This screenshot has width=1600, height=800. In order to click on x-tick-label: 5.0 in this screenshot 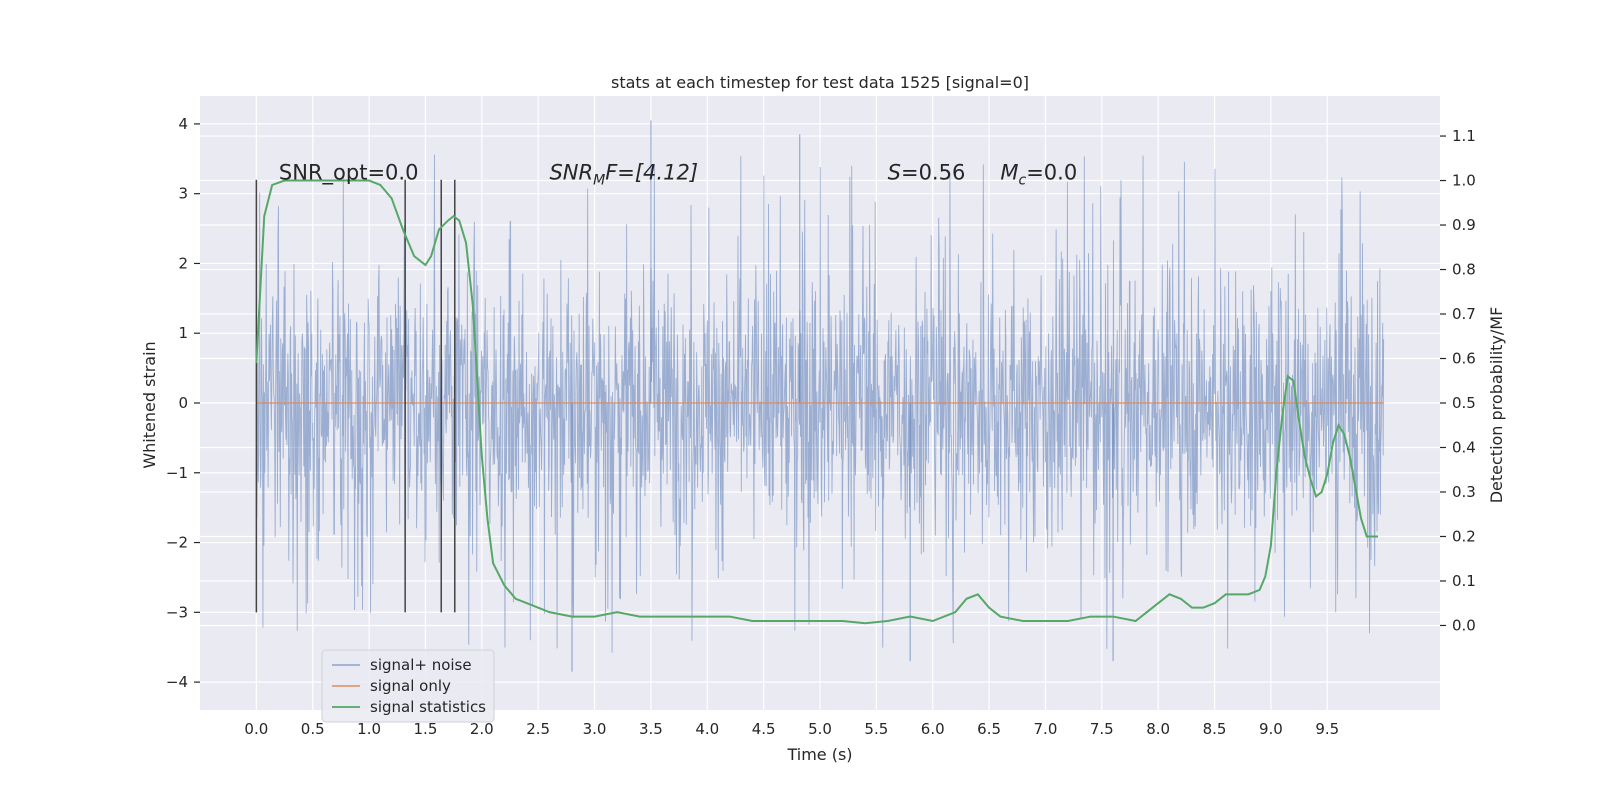, I will do `click(820, 729)`.